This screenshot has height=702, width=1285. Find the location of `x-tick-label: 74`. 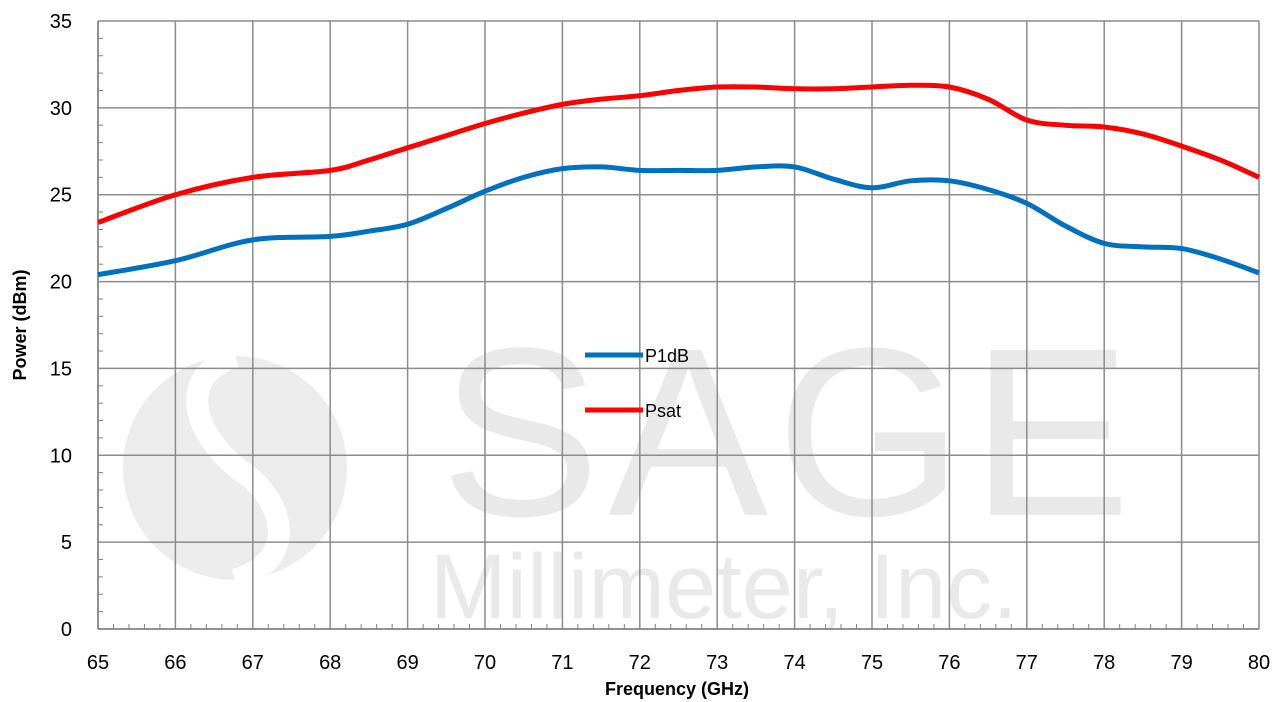

x-tick-label: 74 is located at coordinates (794, 663).